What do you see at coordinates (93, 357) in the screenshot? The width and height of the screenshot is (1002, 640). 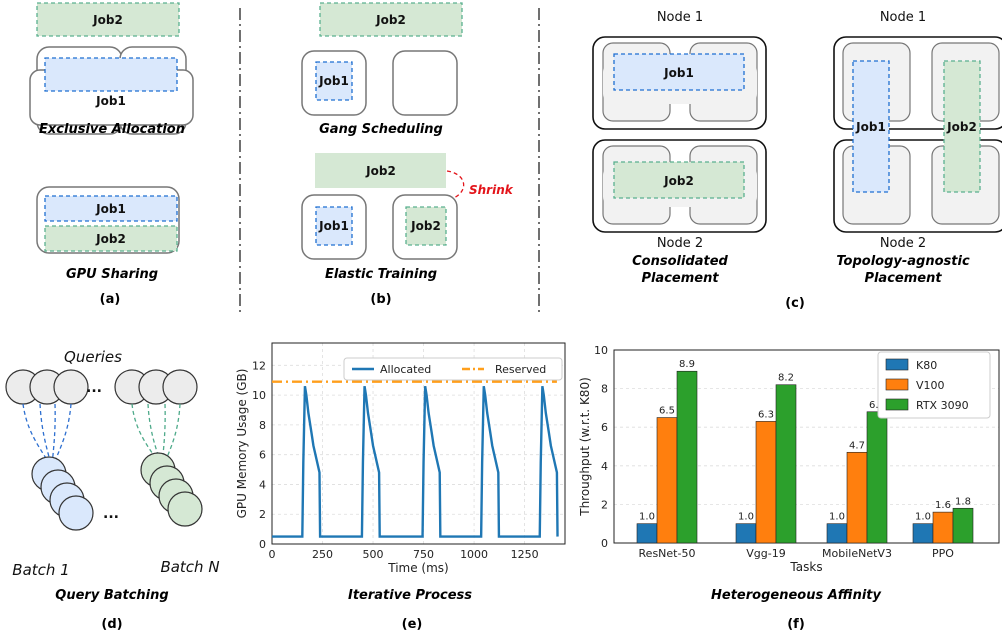 I see `queries-label: Queries` at bounding box center [93, 357].